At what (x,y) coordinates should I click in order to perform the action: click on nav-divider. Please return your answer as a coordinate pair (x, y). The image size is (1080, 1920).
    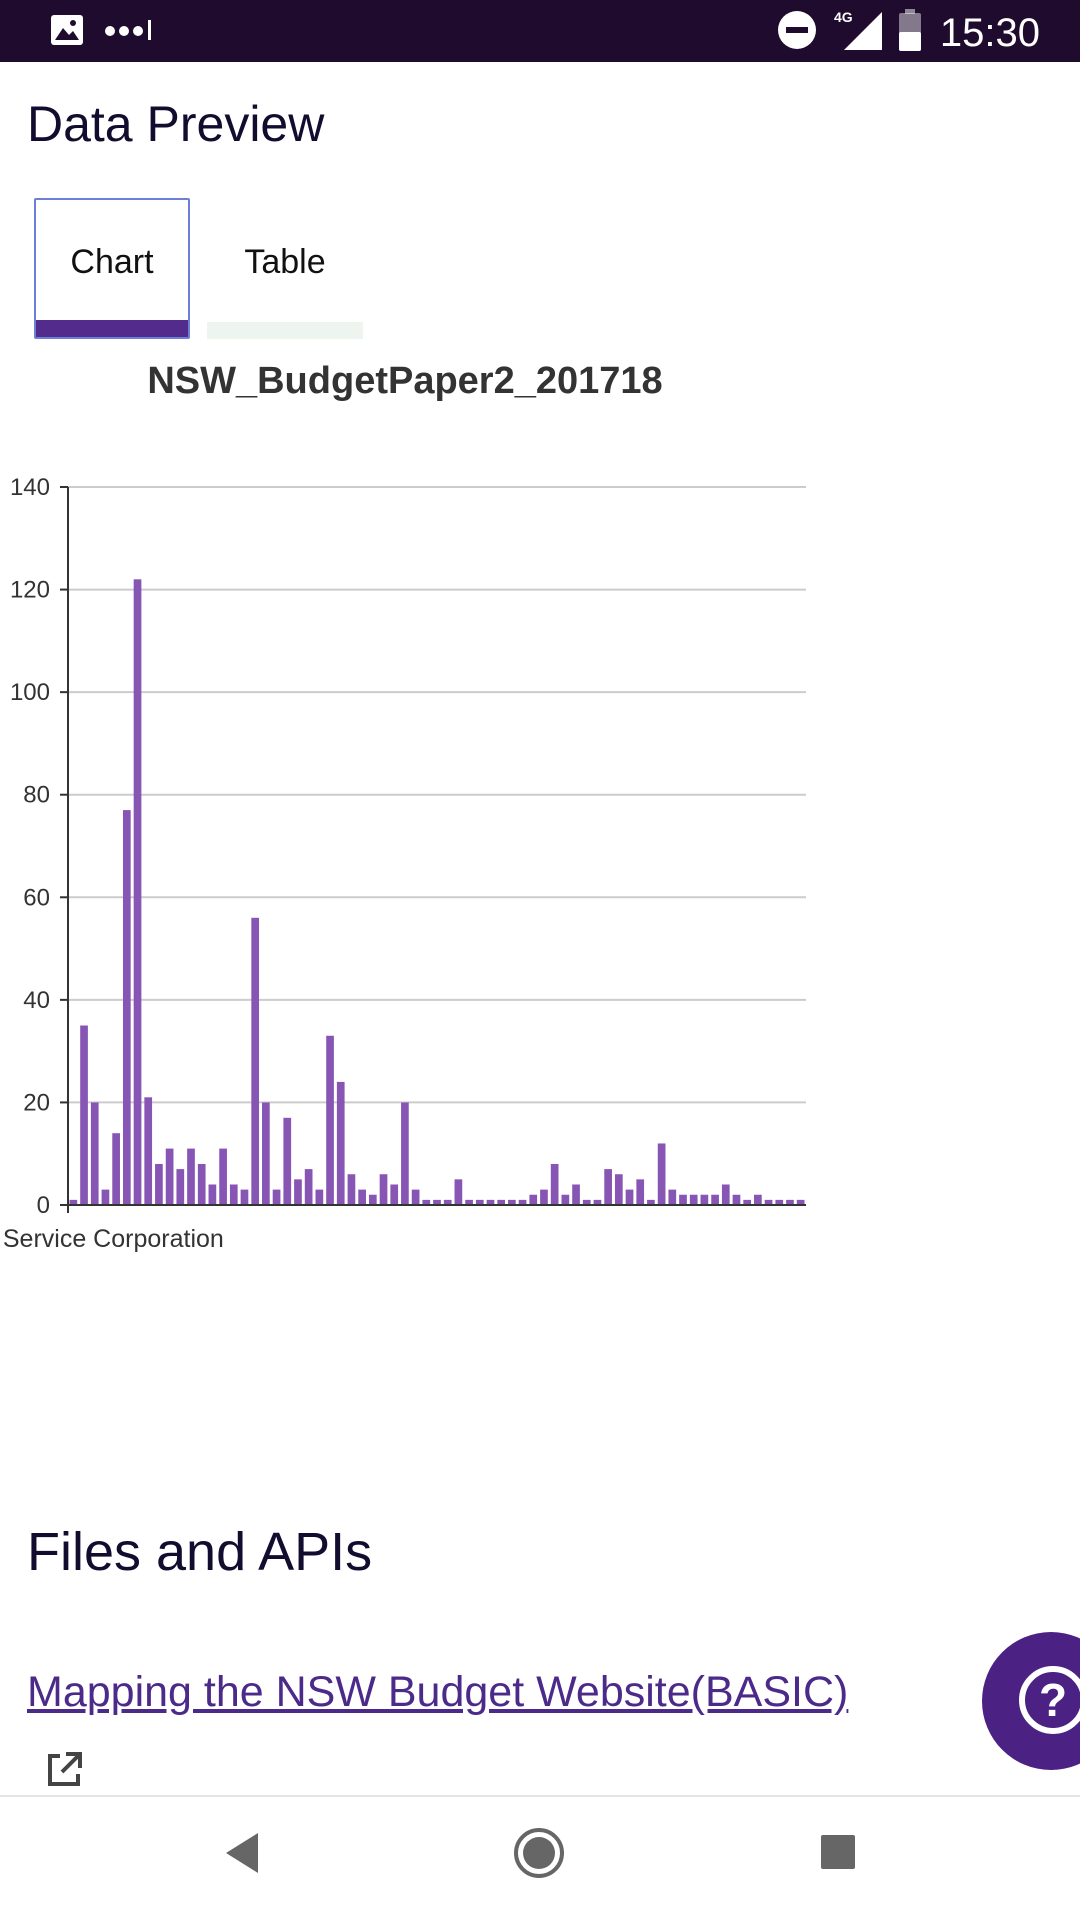
    Looking at the image, I should click on (540, 1796).